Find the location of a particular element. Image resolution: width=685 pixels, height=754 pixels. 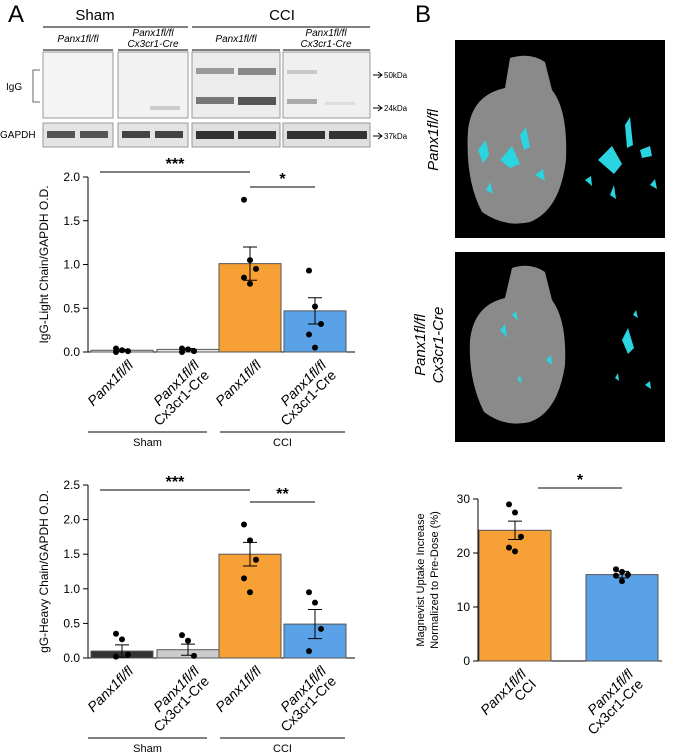

y-tick-label: 20 is located at coordinates (464, 553).